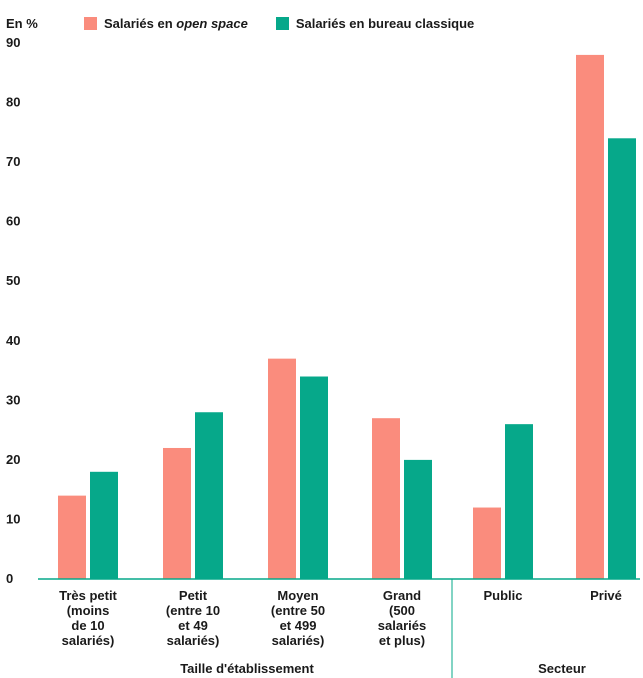 This screenshot has width=643, height=678. What do you see at coordinates (402, 618) in the screenshot?
I see `x-category-label: Grand (500 salariés et plus)` at bounding box center [402, 618].